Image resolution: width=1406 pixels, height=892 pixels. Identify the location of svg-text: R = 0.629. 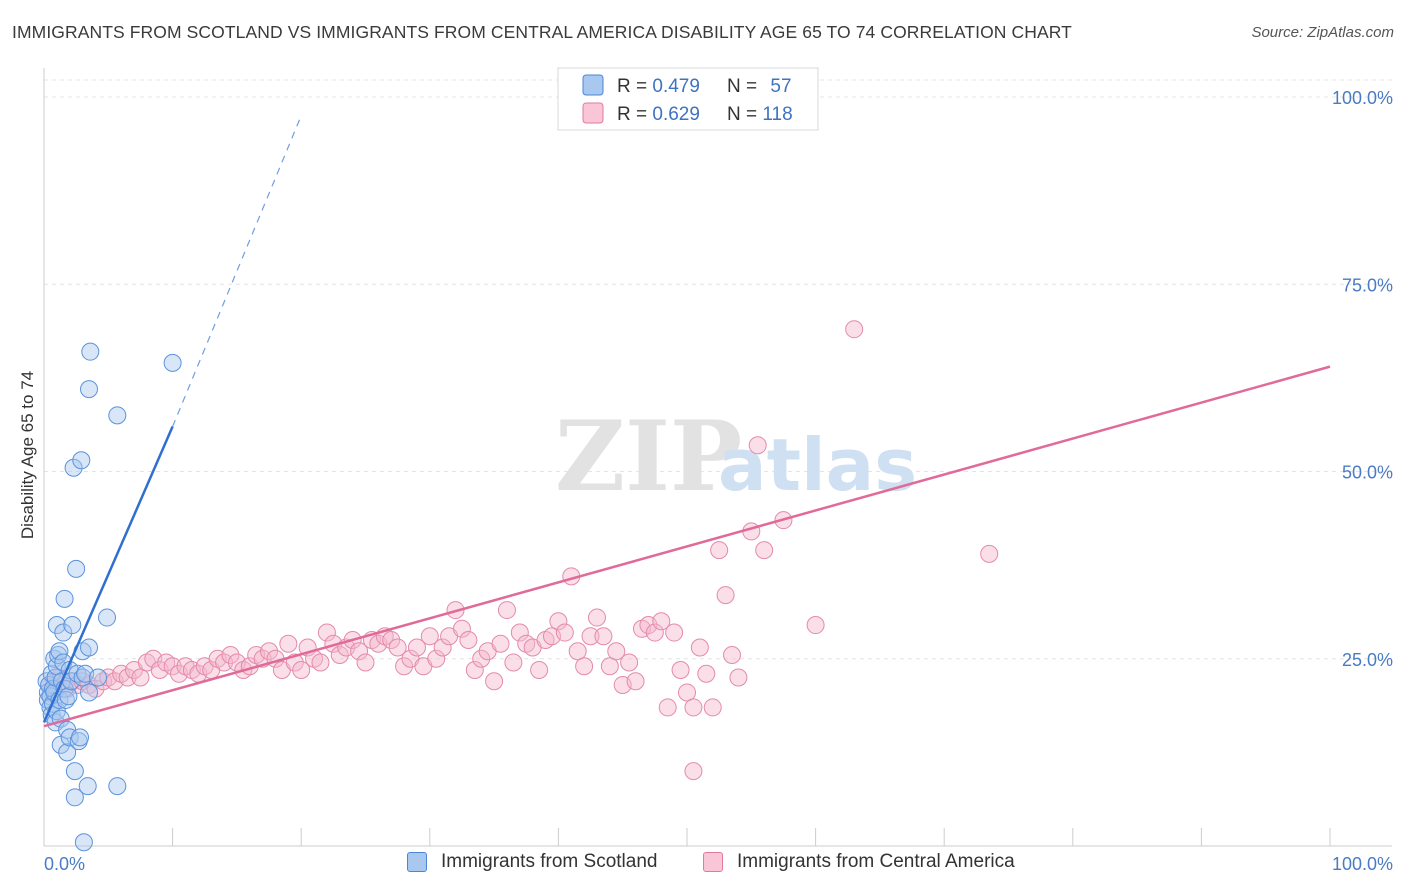
(658, 114).